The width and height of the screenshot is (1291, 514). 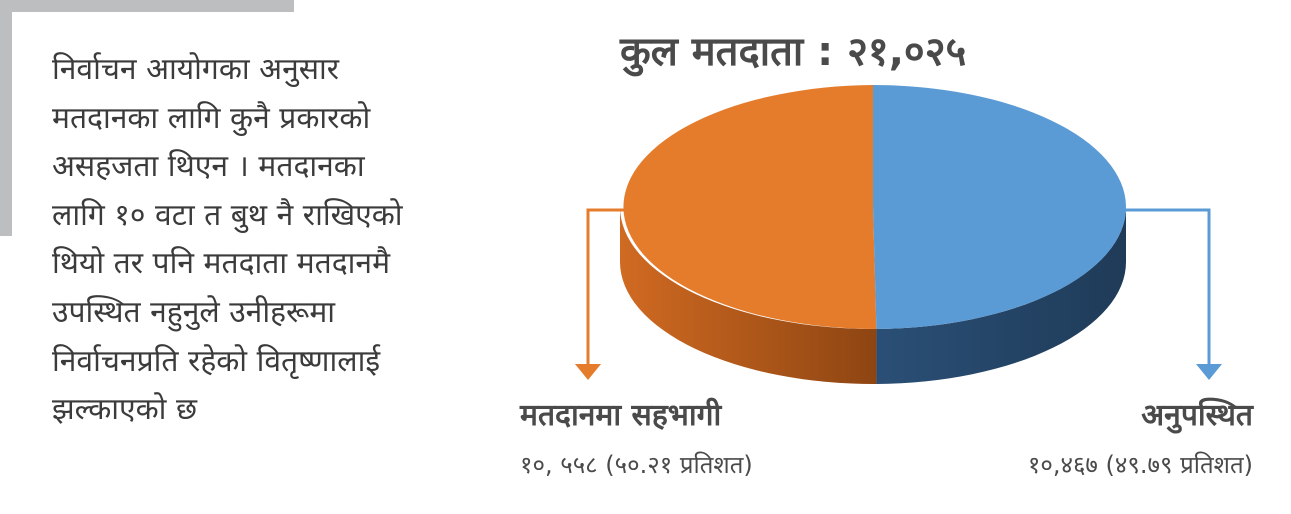 I want to click on slice-value-absent: १०,४६७ (४९.७९ प्रतिशत), so click(x=1140, y=465).